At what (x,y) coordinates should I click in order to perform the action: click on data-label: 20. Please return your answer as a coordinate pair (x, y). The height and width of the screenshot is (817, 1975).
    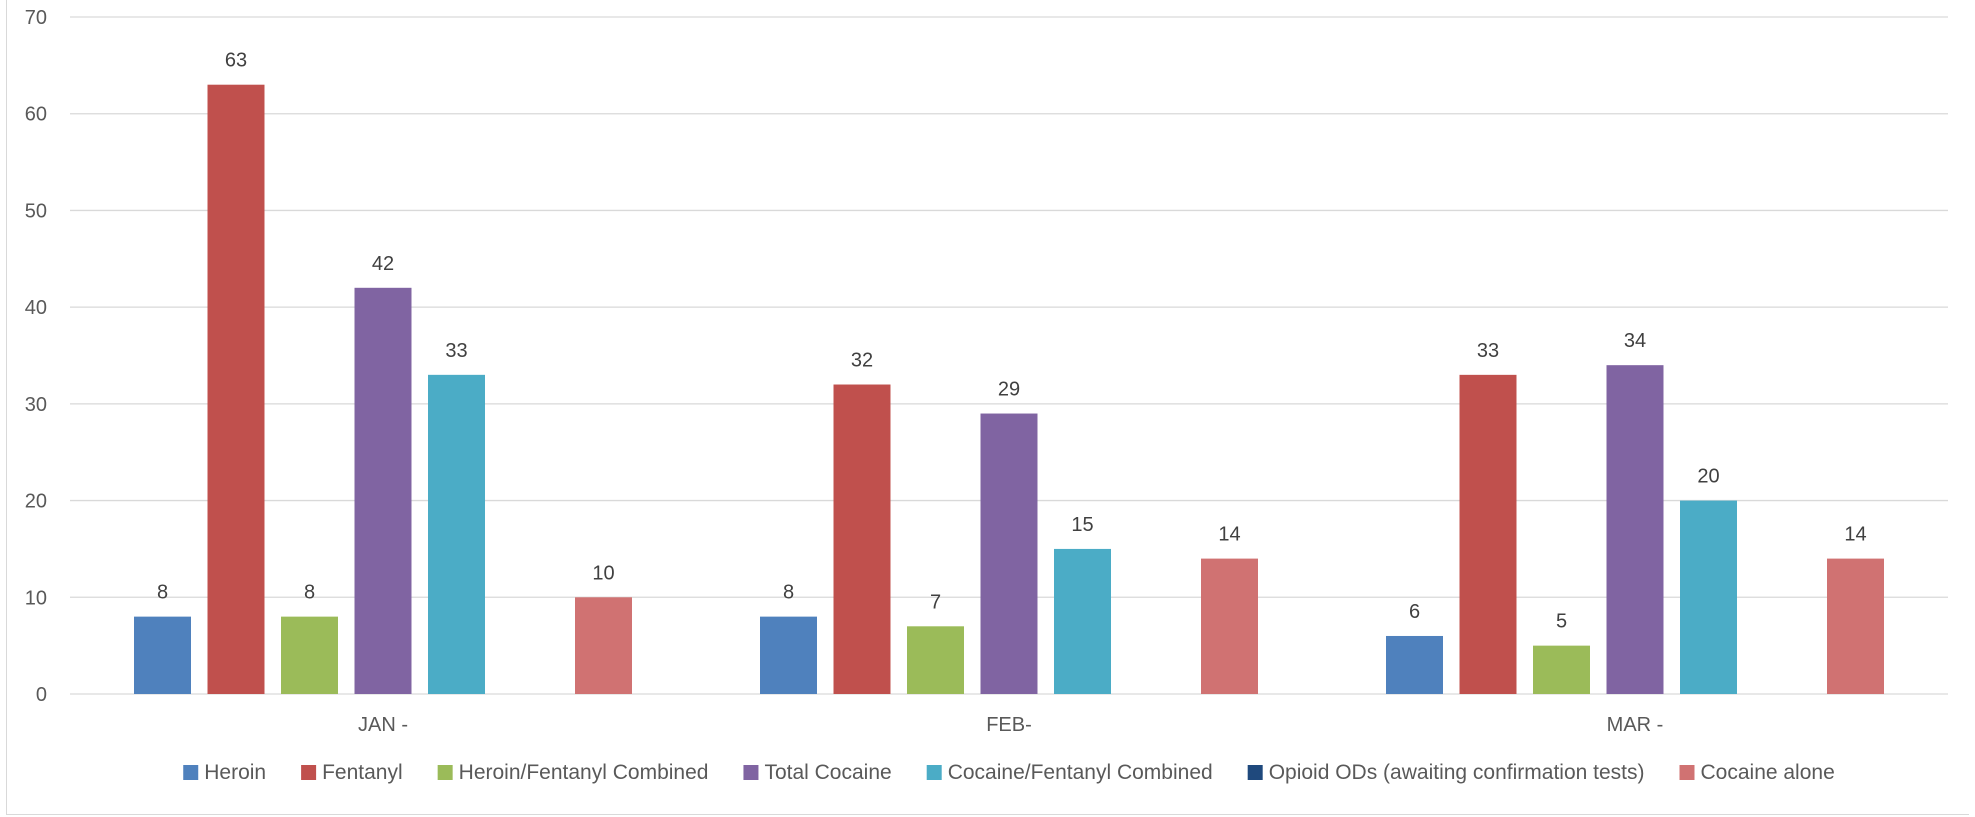
    Looking at the image, I should click on (1708, 477).